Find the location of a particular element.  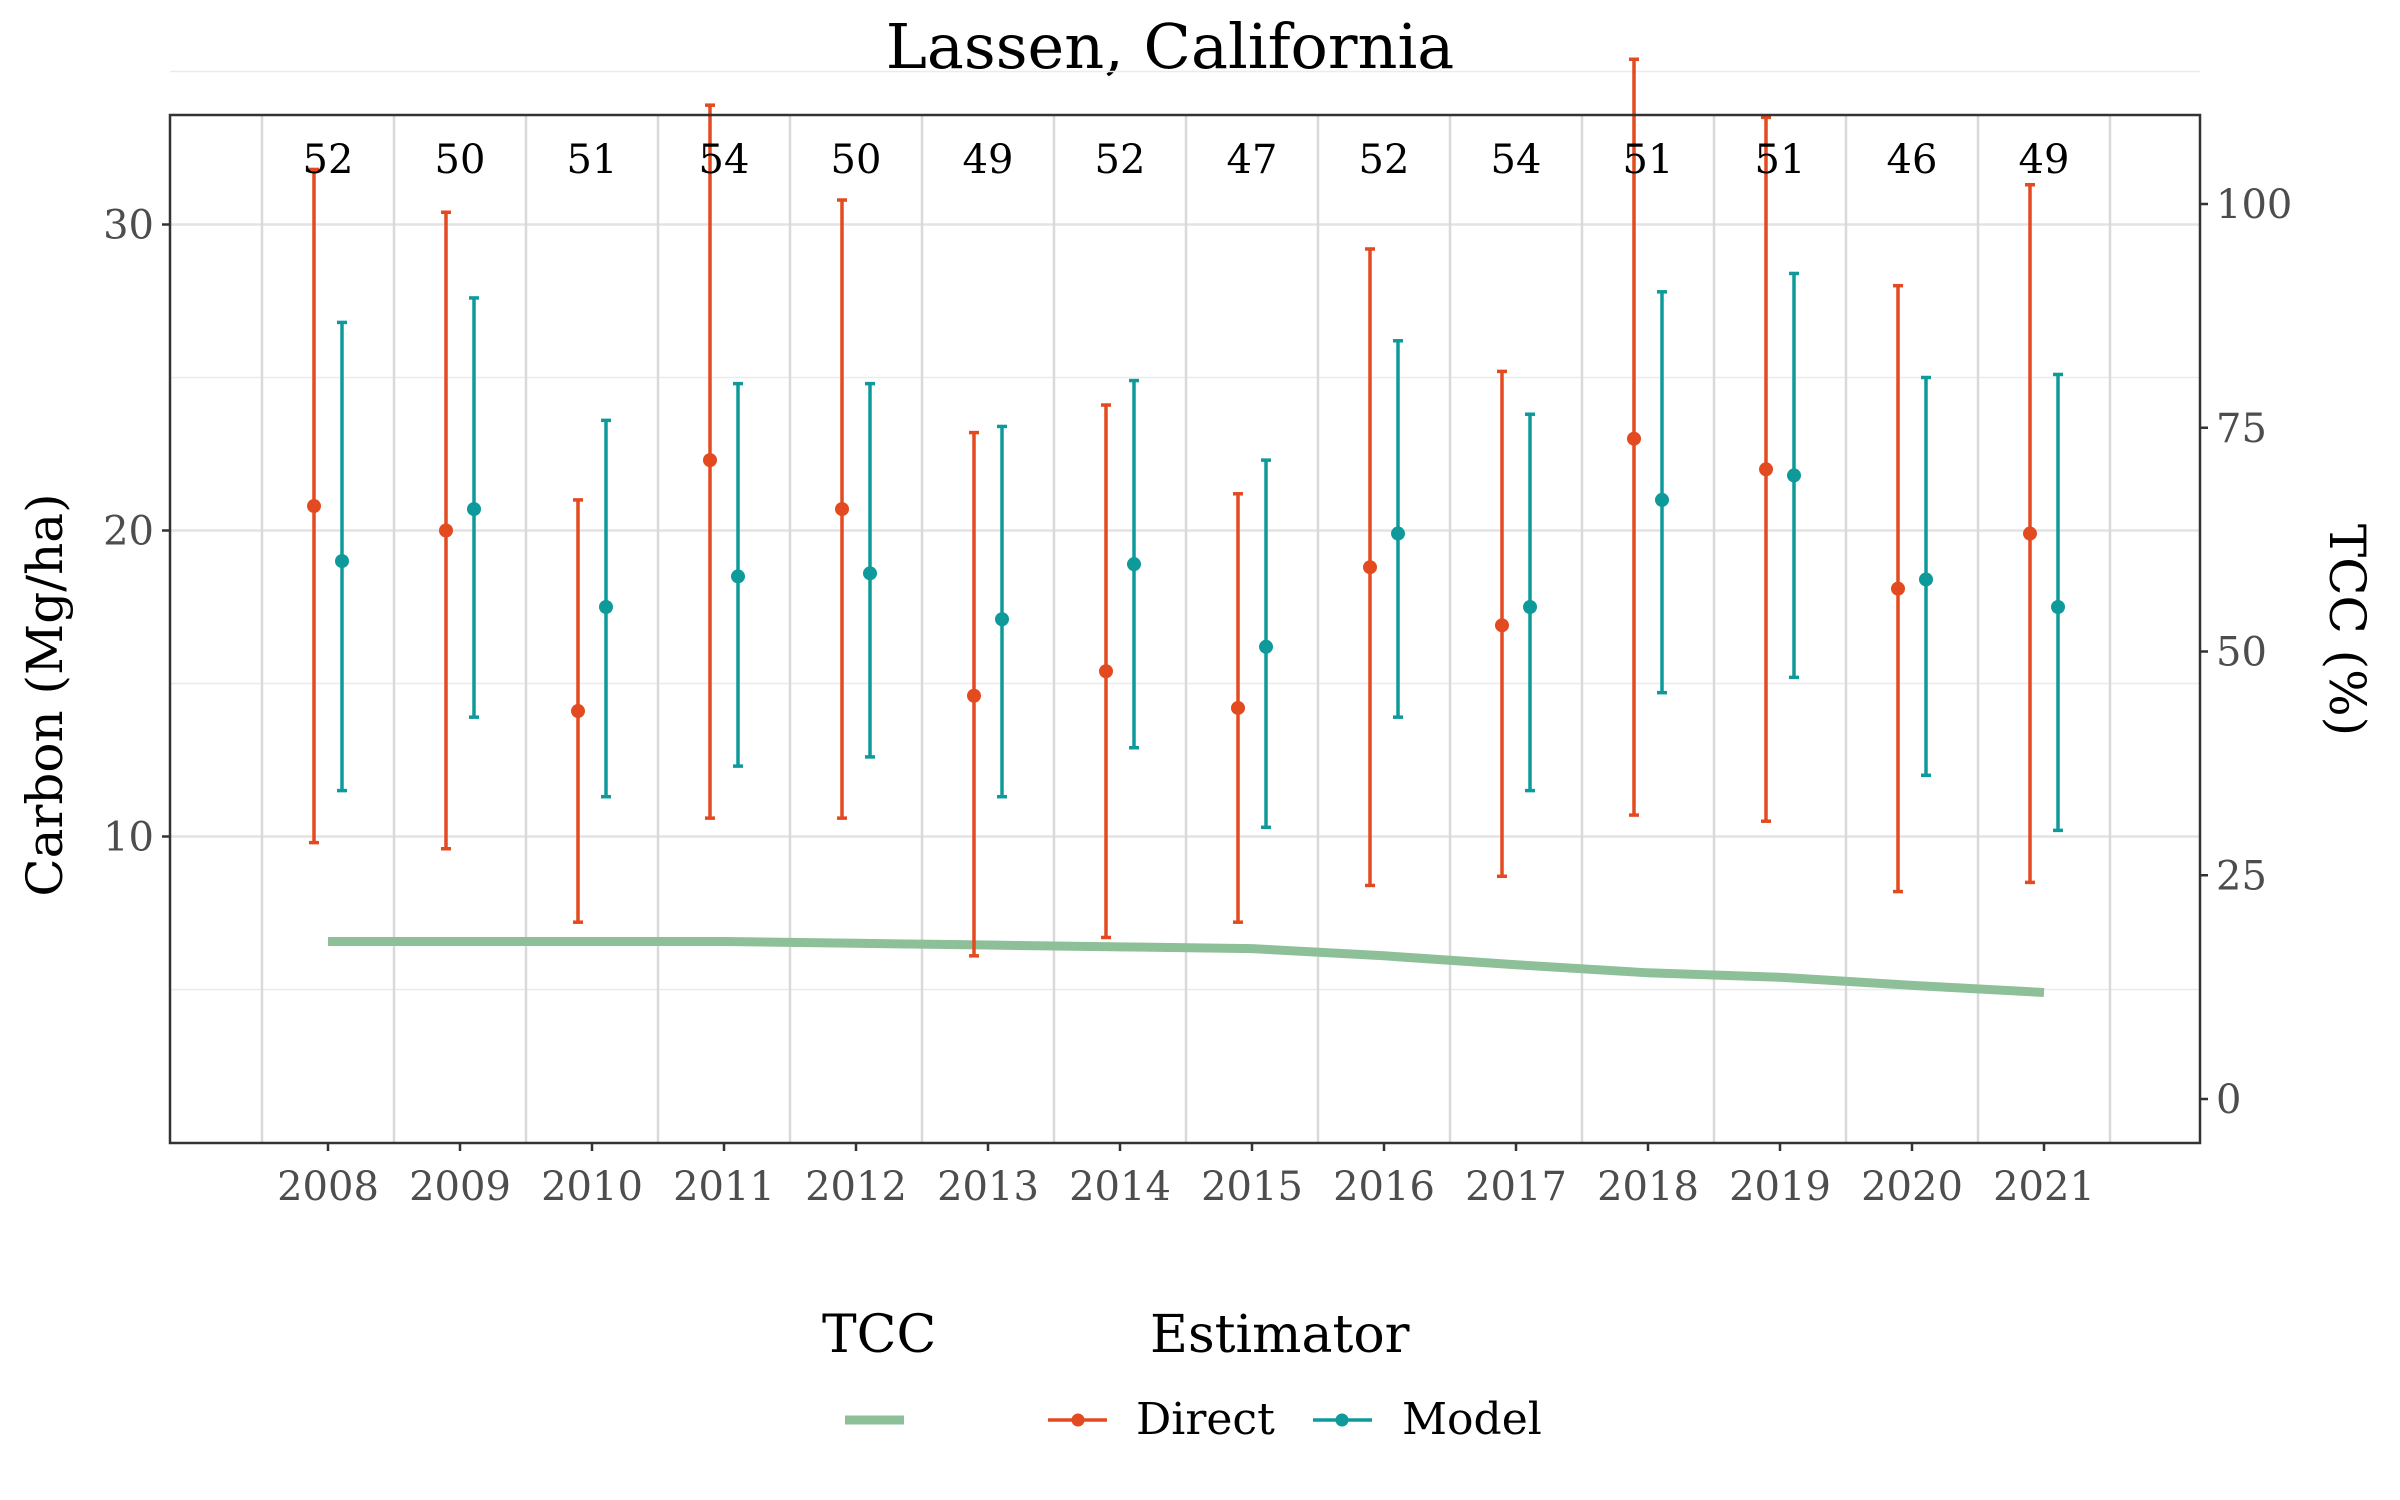

y-tick-label: 30 is located at coordinates (128, 226).